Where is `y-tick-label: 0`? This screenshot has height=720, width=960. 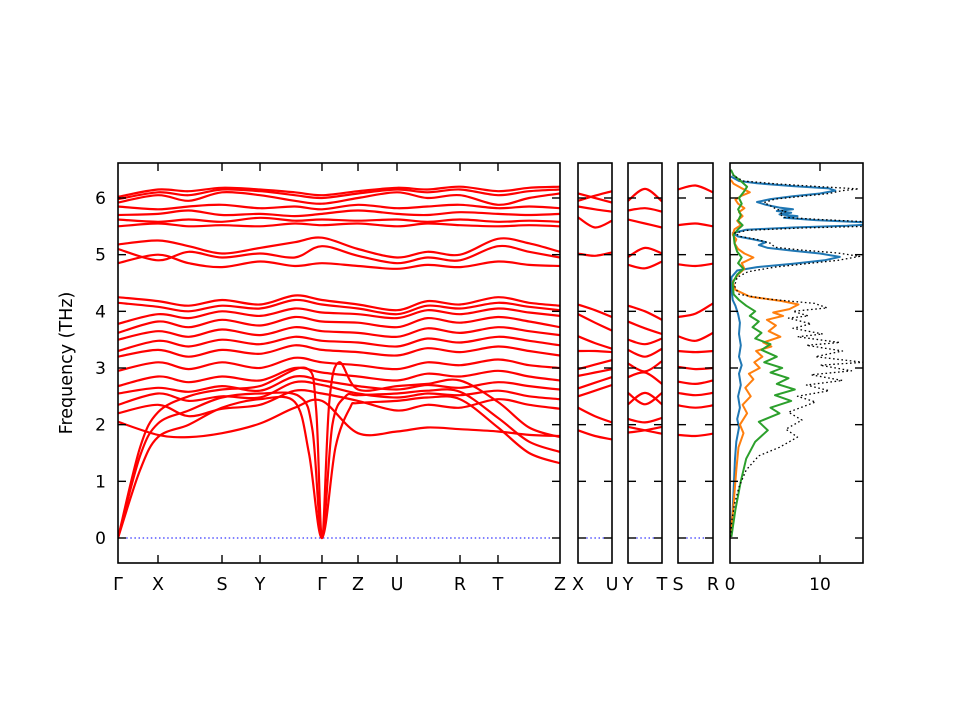 y-tick-label: 0 is located at coordinates (100, 539).